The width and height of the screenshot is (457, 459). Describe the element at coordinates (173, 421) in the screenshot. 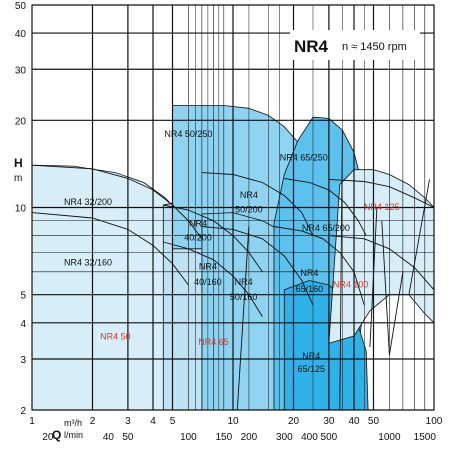

I see `x-tick-label-m3h: 5` at that location.